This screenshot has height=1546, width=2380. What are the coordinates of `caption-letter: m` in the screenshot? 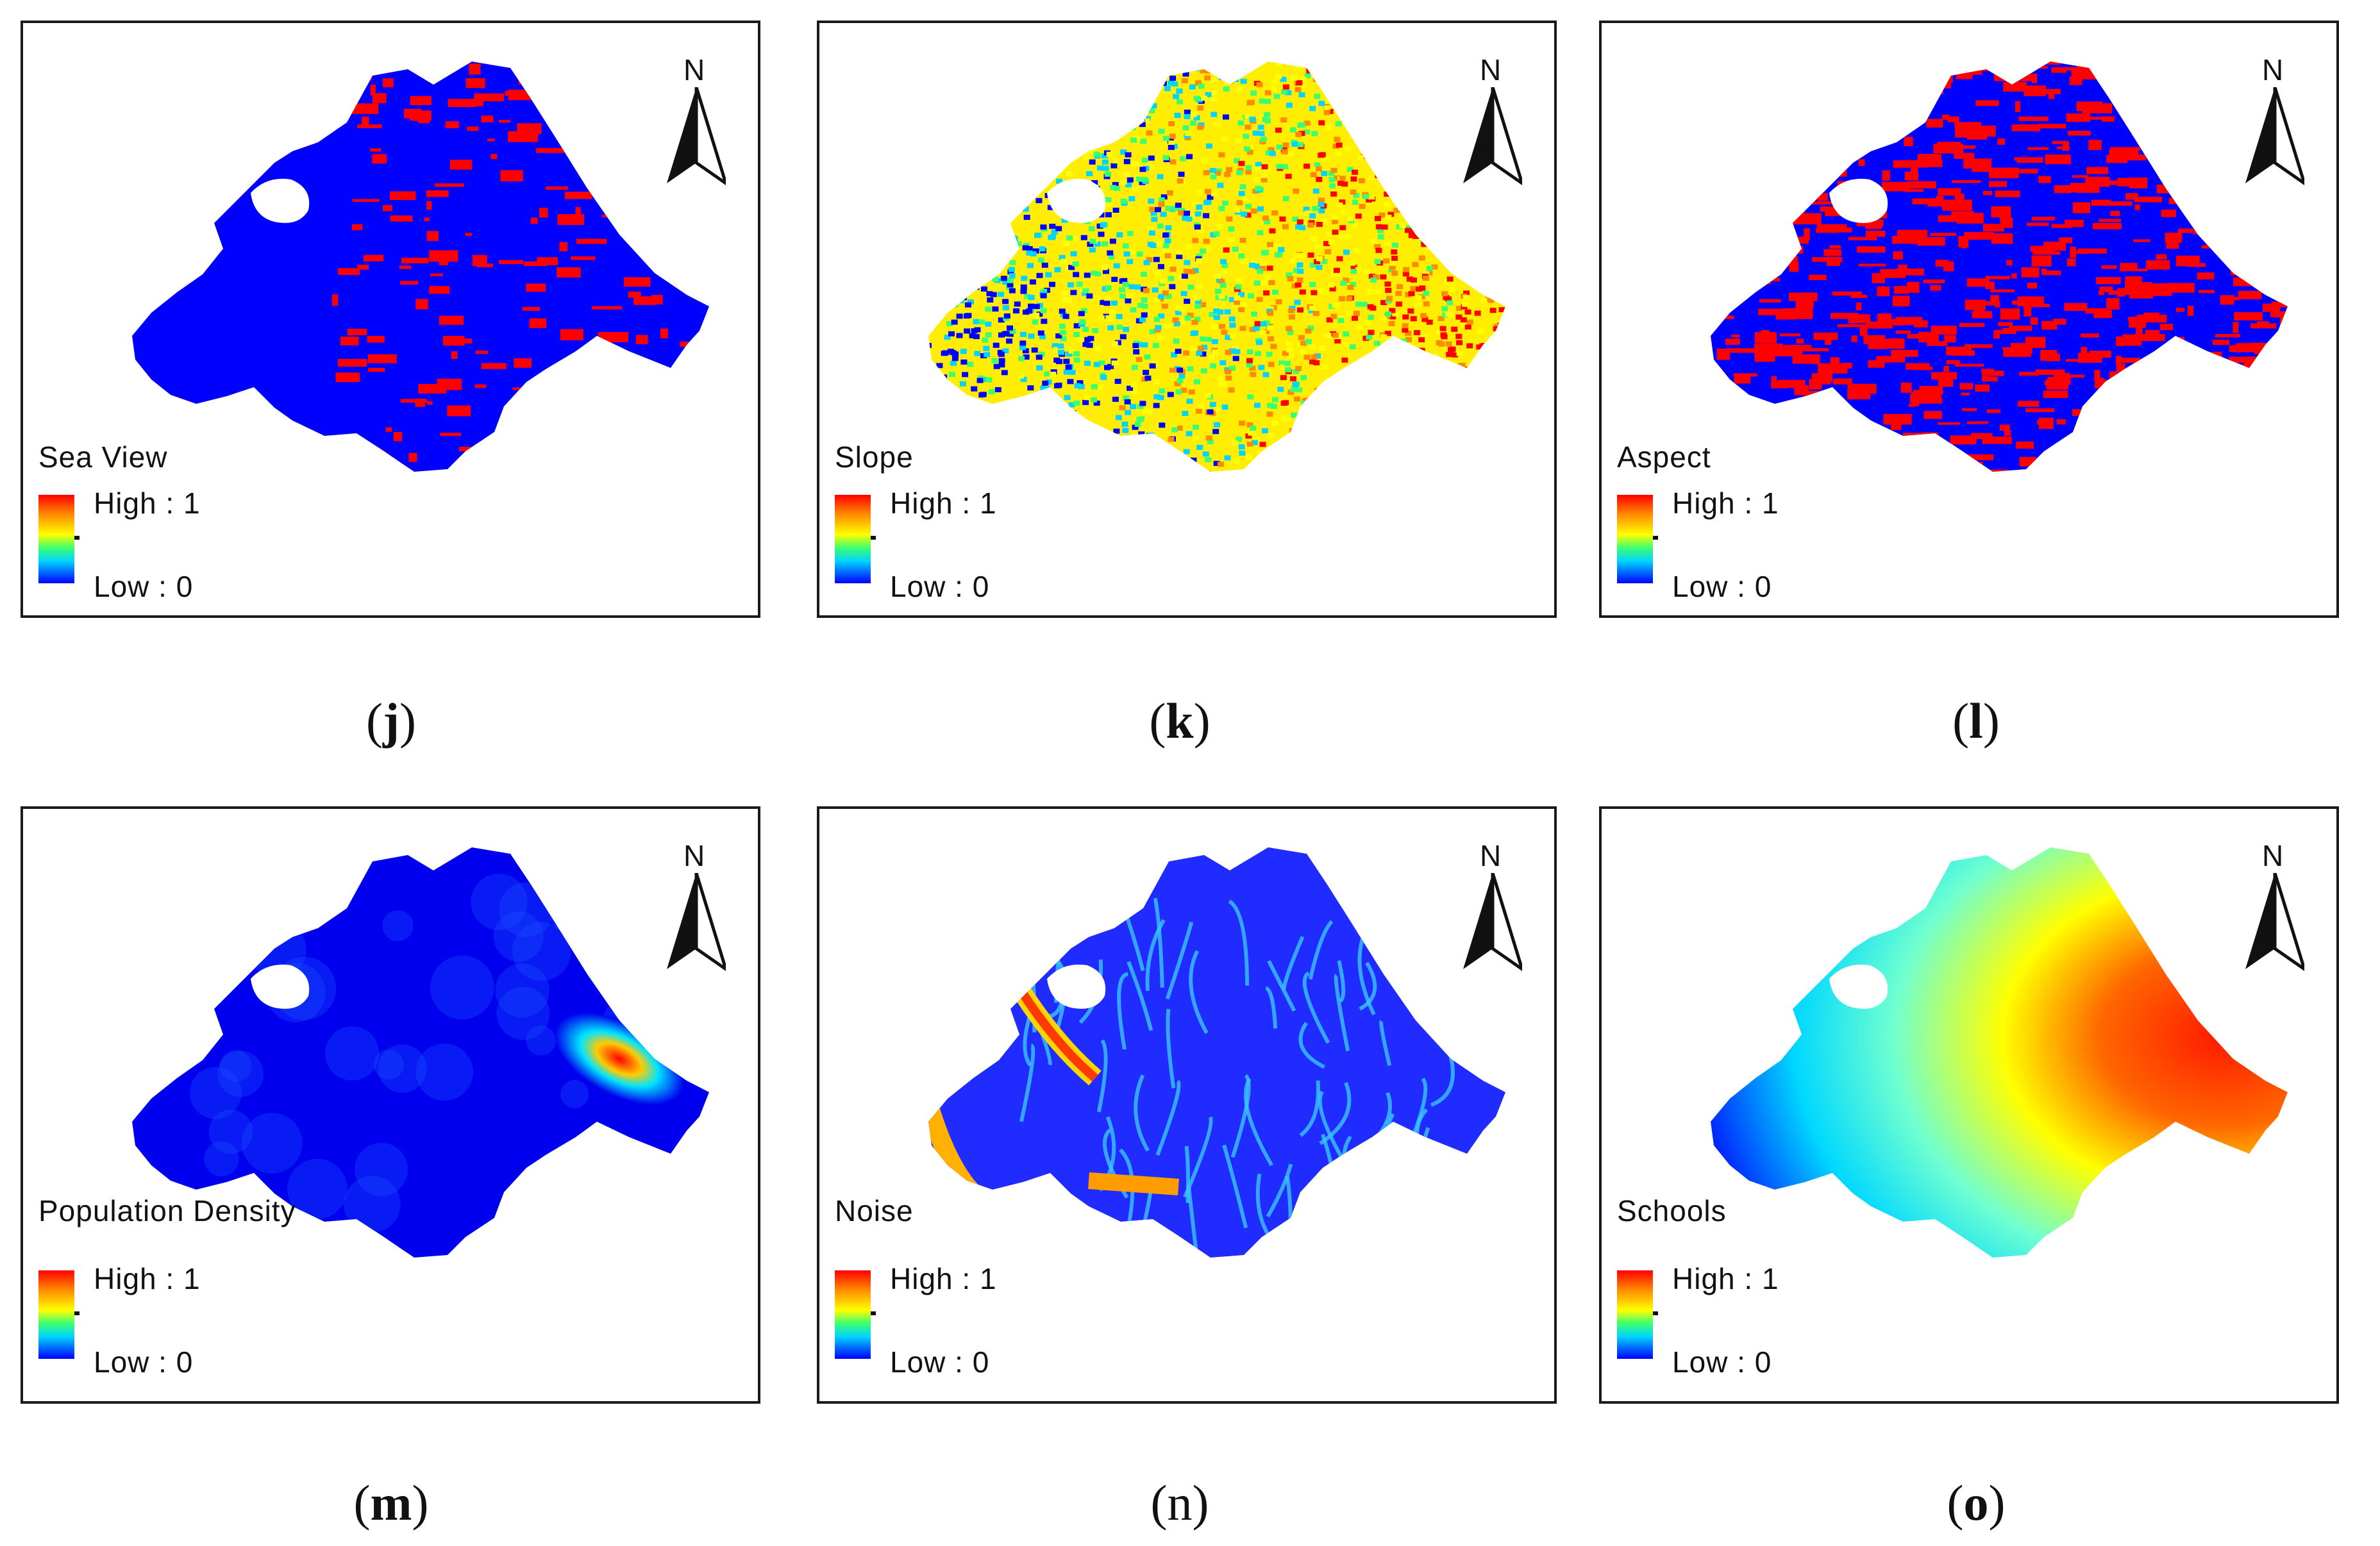 It's located at (391, 1503).